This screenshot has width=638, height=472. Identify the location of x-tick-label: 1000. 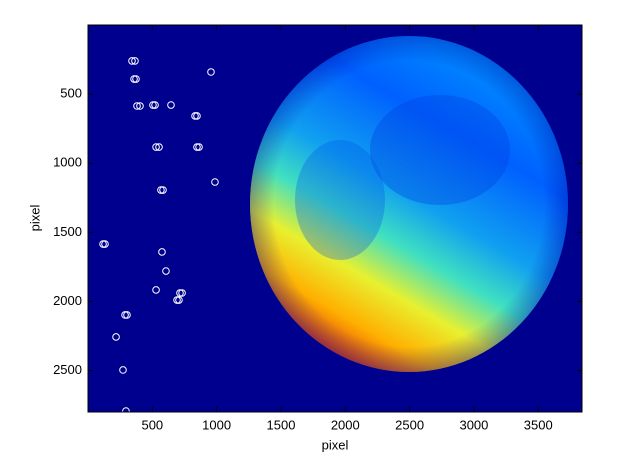
(216, 424).